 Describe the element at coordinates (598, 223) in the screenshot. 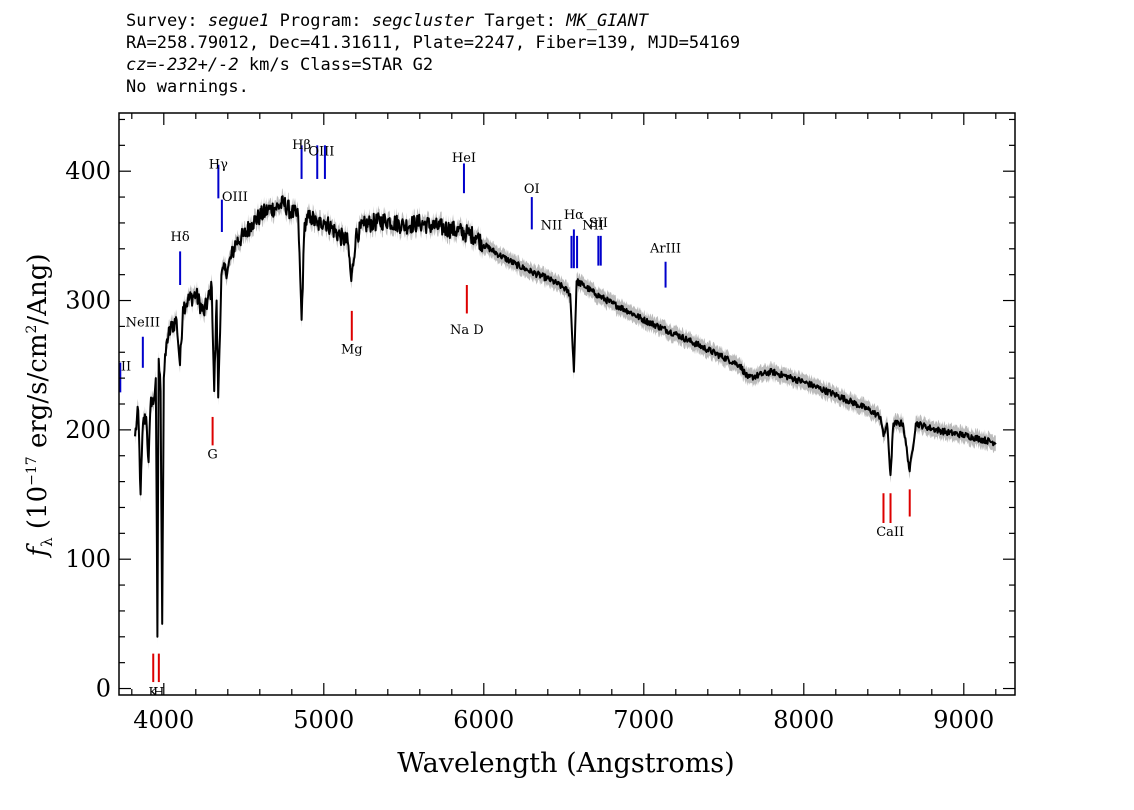

I see `line-label: SII` at that location.